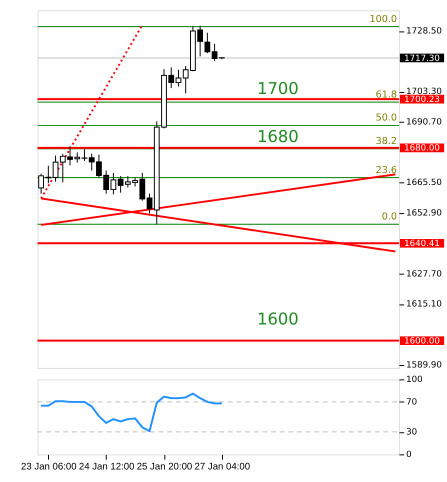 This screenshot has height=482, width=447. I want to click on annotation: 1700, so click(278, 88).